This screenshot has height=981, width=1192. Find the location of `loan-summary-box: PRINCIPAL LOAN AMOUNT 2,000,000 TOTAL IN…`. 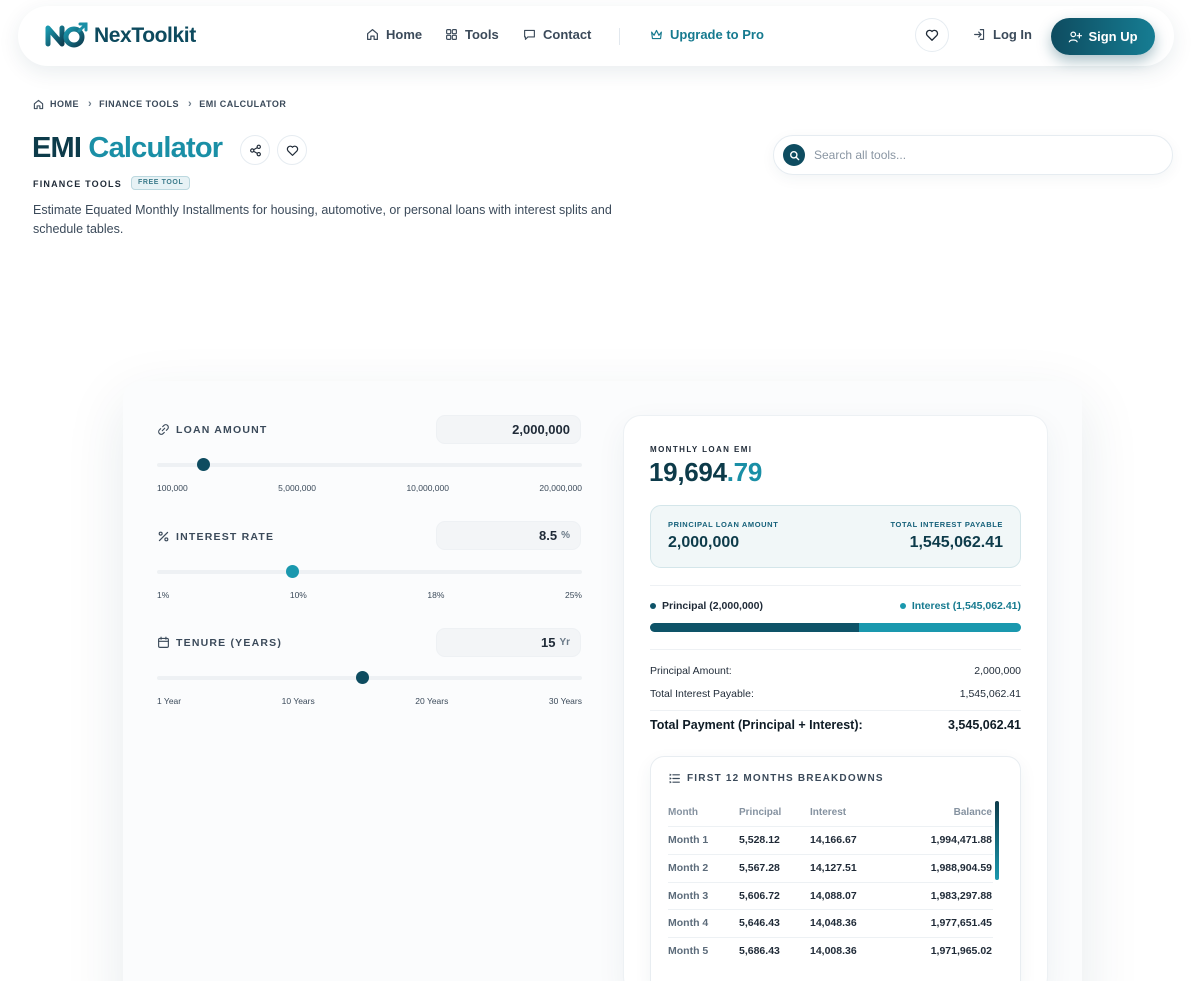

loan-summary-box: PRINCIPAL LOAN AMOUNT 2,000,000 TOTAL IN… is located at coordinates (835, 536).